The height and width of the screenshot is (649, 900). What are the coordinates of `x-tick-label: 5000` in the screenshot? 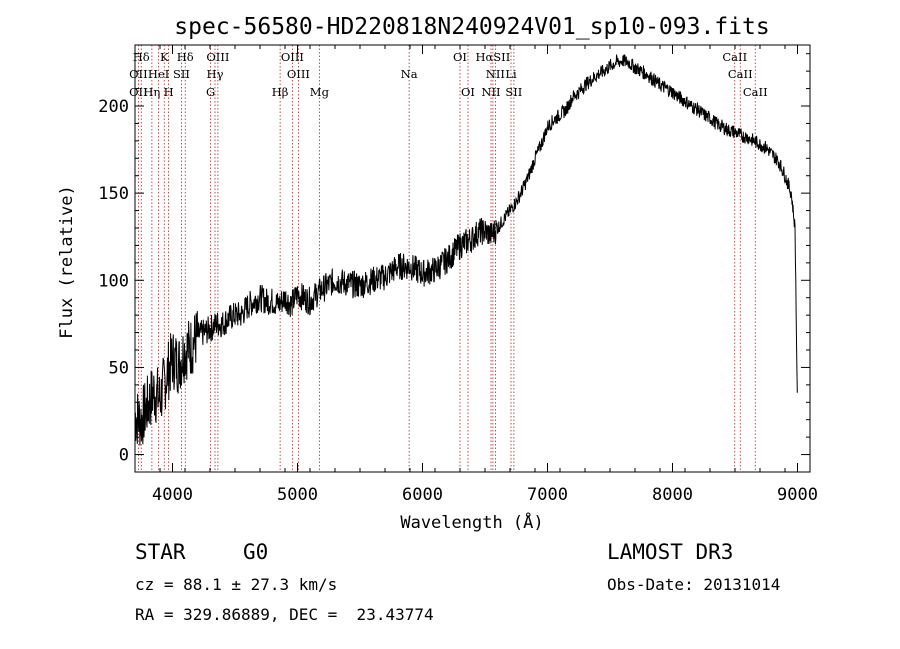 It's located at (297, 495).